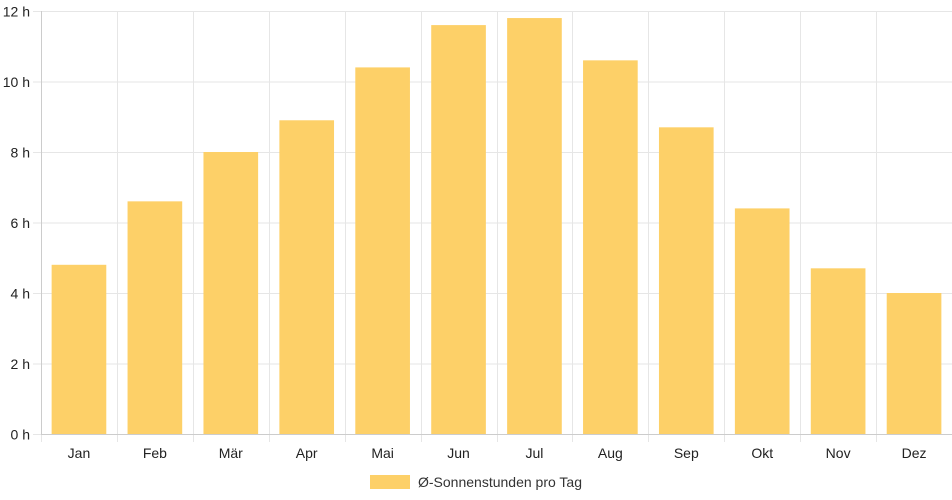 The height and width of the screenshot is (500, 952). Describe the element at coordinates (231, 453) in the screenshot. I see `x-tick-label: Mär` at that location.